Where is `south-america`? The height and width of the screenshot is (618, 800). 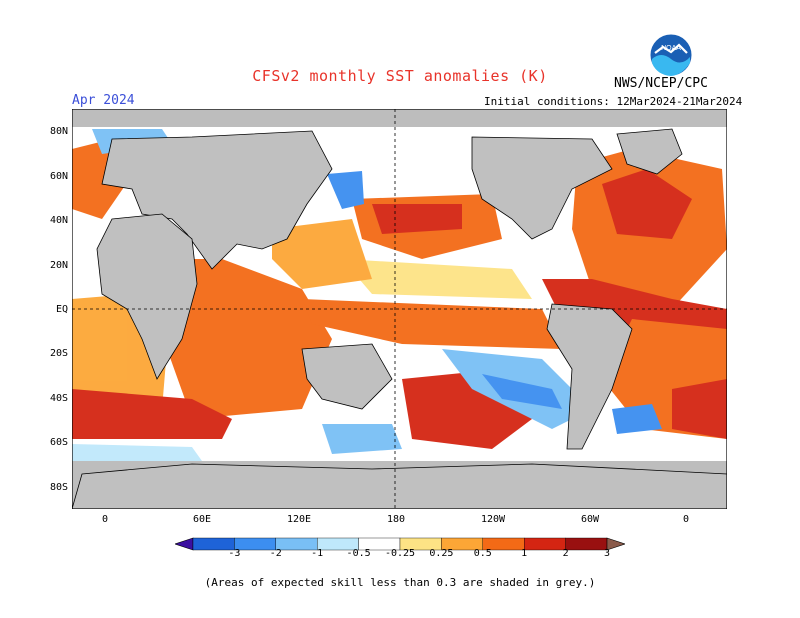 south-america is located at coordinates (589, 376).